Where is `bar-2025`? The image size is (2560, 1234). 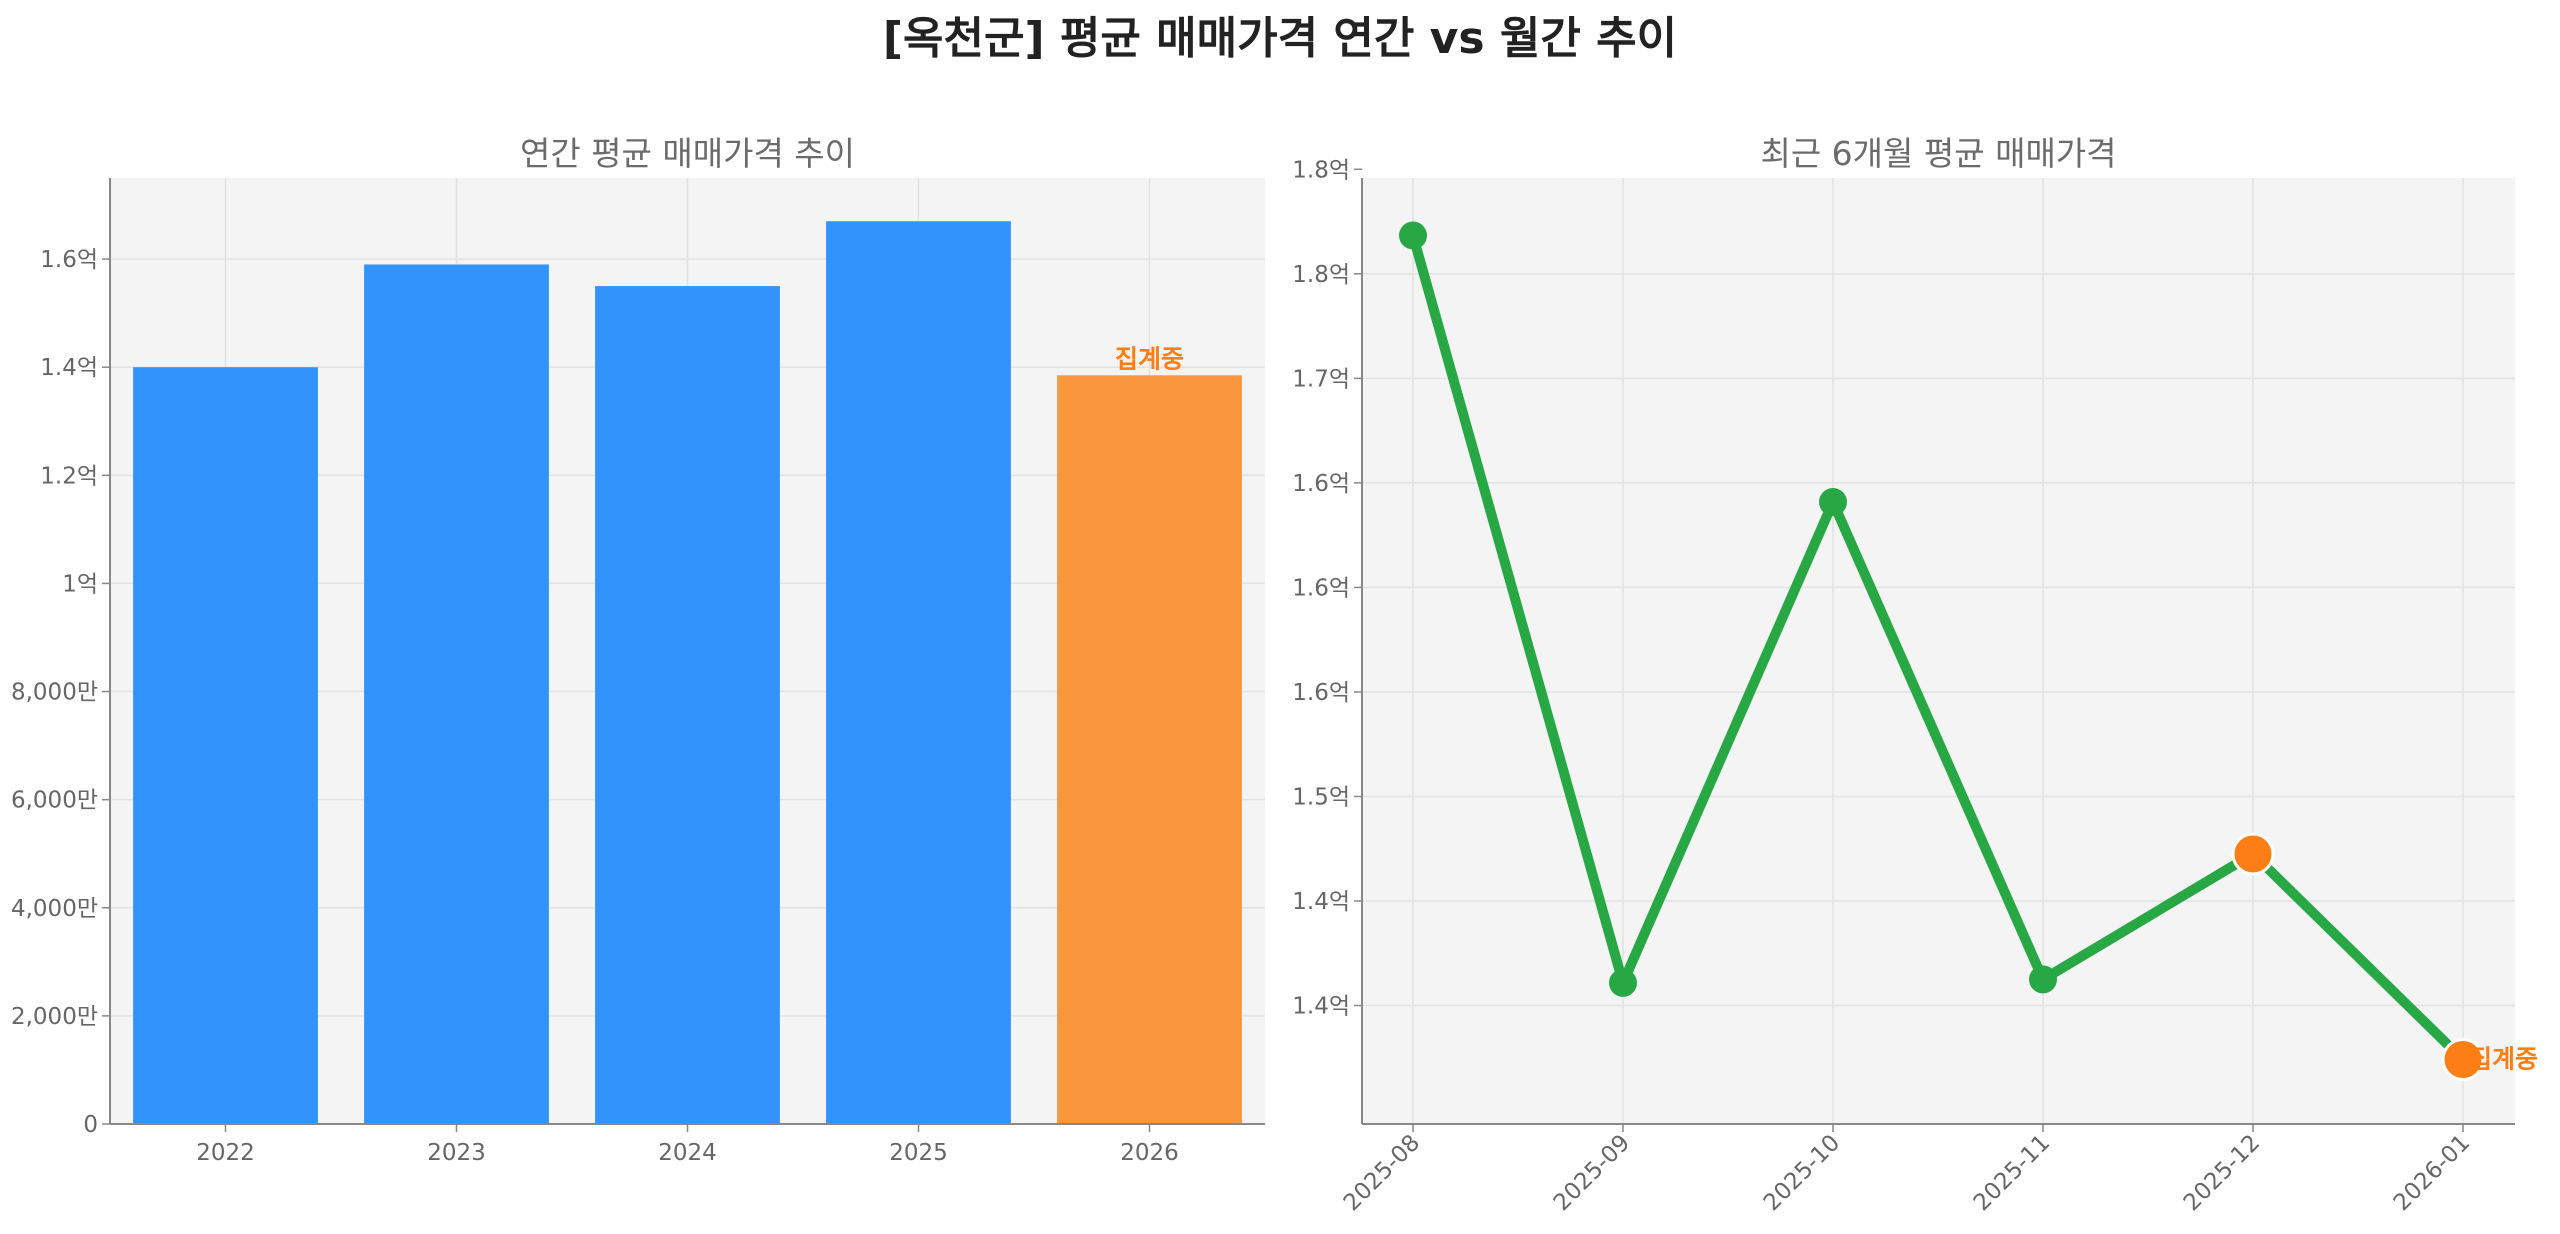 bar-2025 is located at coordinates (918, 672).